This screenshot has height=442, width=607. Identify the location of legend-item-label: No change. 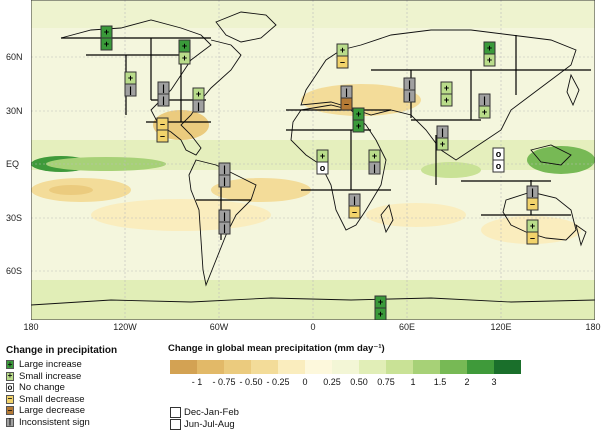
(42, 388).